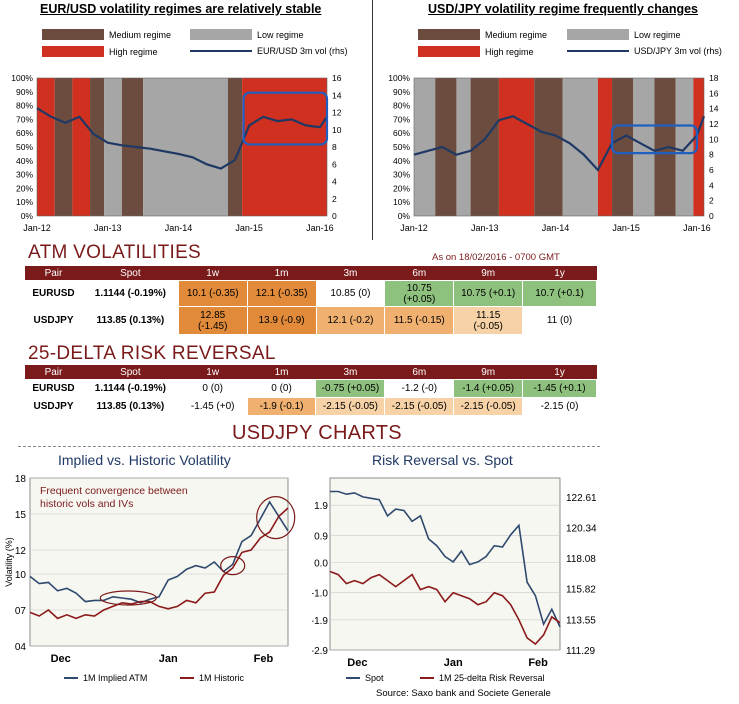 This screenshot has height=704, width=739. I want to click on y-tick-right: 113.55, so click(581, 620).